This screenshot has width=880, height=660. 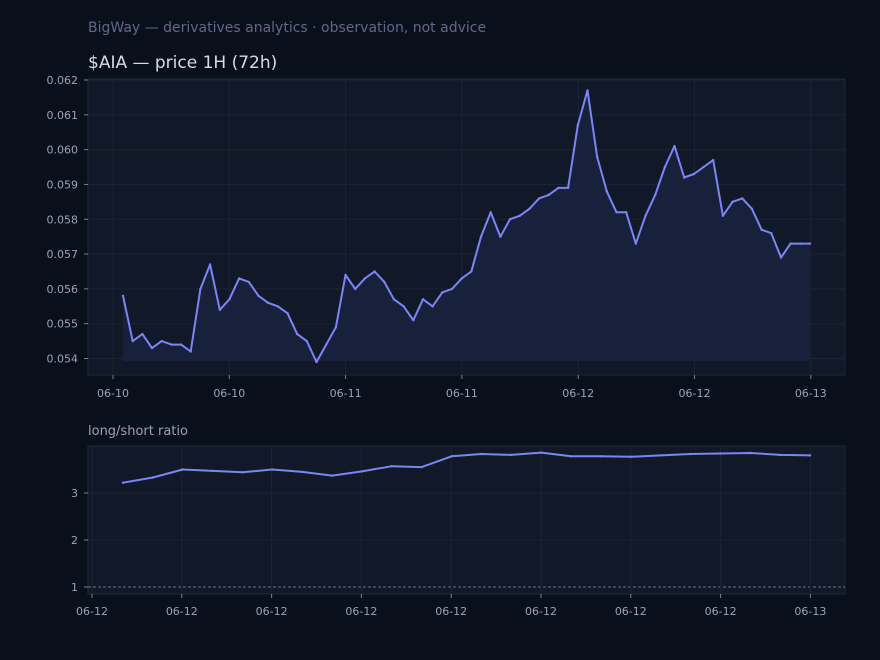 What do you see at coordinates (63, 254) in the screenshot?
I see `price-ytick-label: 0.057` at bounding box center [63, 254].